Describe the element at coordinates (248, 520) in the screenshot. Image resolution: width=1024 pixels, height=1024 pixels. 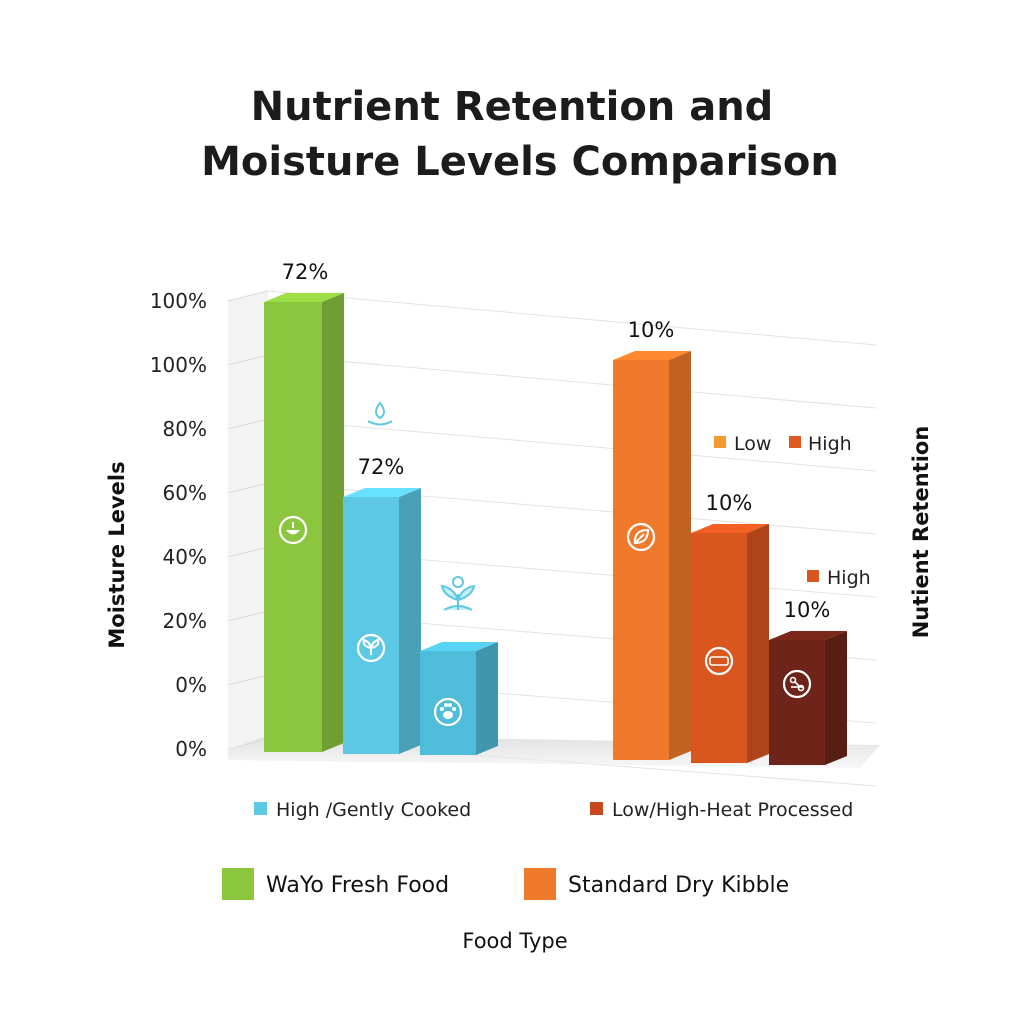
I see `chart-side-wall` at that location.